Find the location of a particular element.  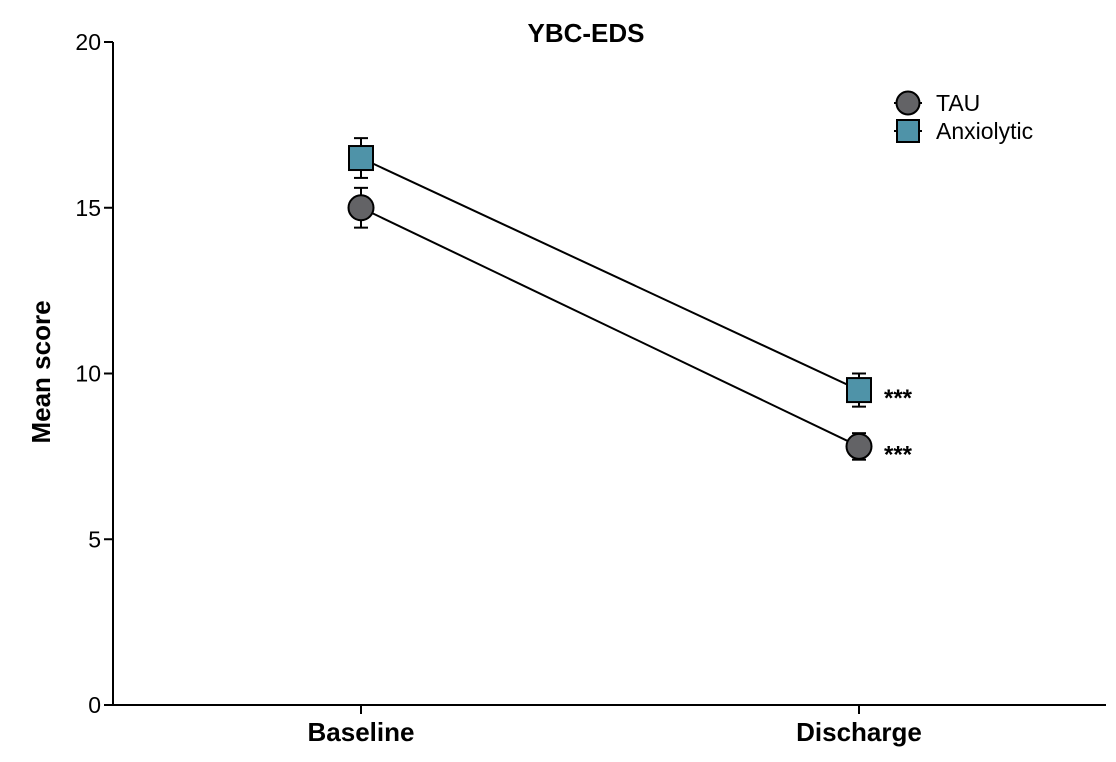

chart-title: YBC-EDS is located at coordinates (585, 33).